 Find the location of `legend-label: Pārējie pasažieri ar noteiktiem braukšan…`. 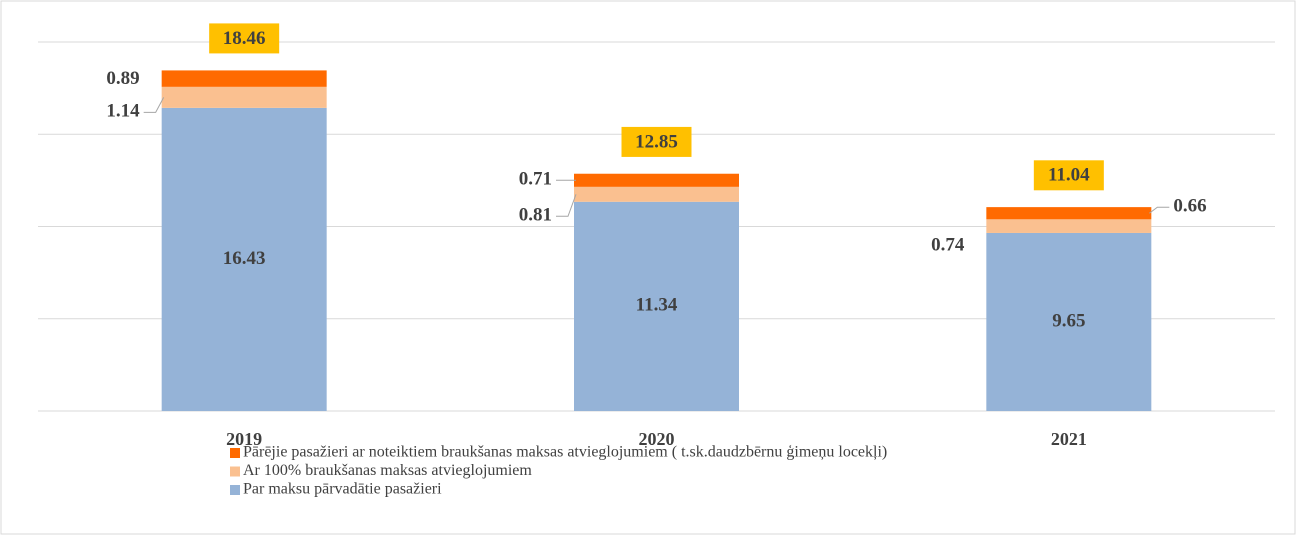

legend-label: Pārējie pasažieri ar noteiktiem braukšan… is located at coordinates (565, 452).